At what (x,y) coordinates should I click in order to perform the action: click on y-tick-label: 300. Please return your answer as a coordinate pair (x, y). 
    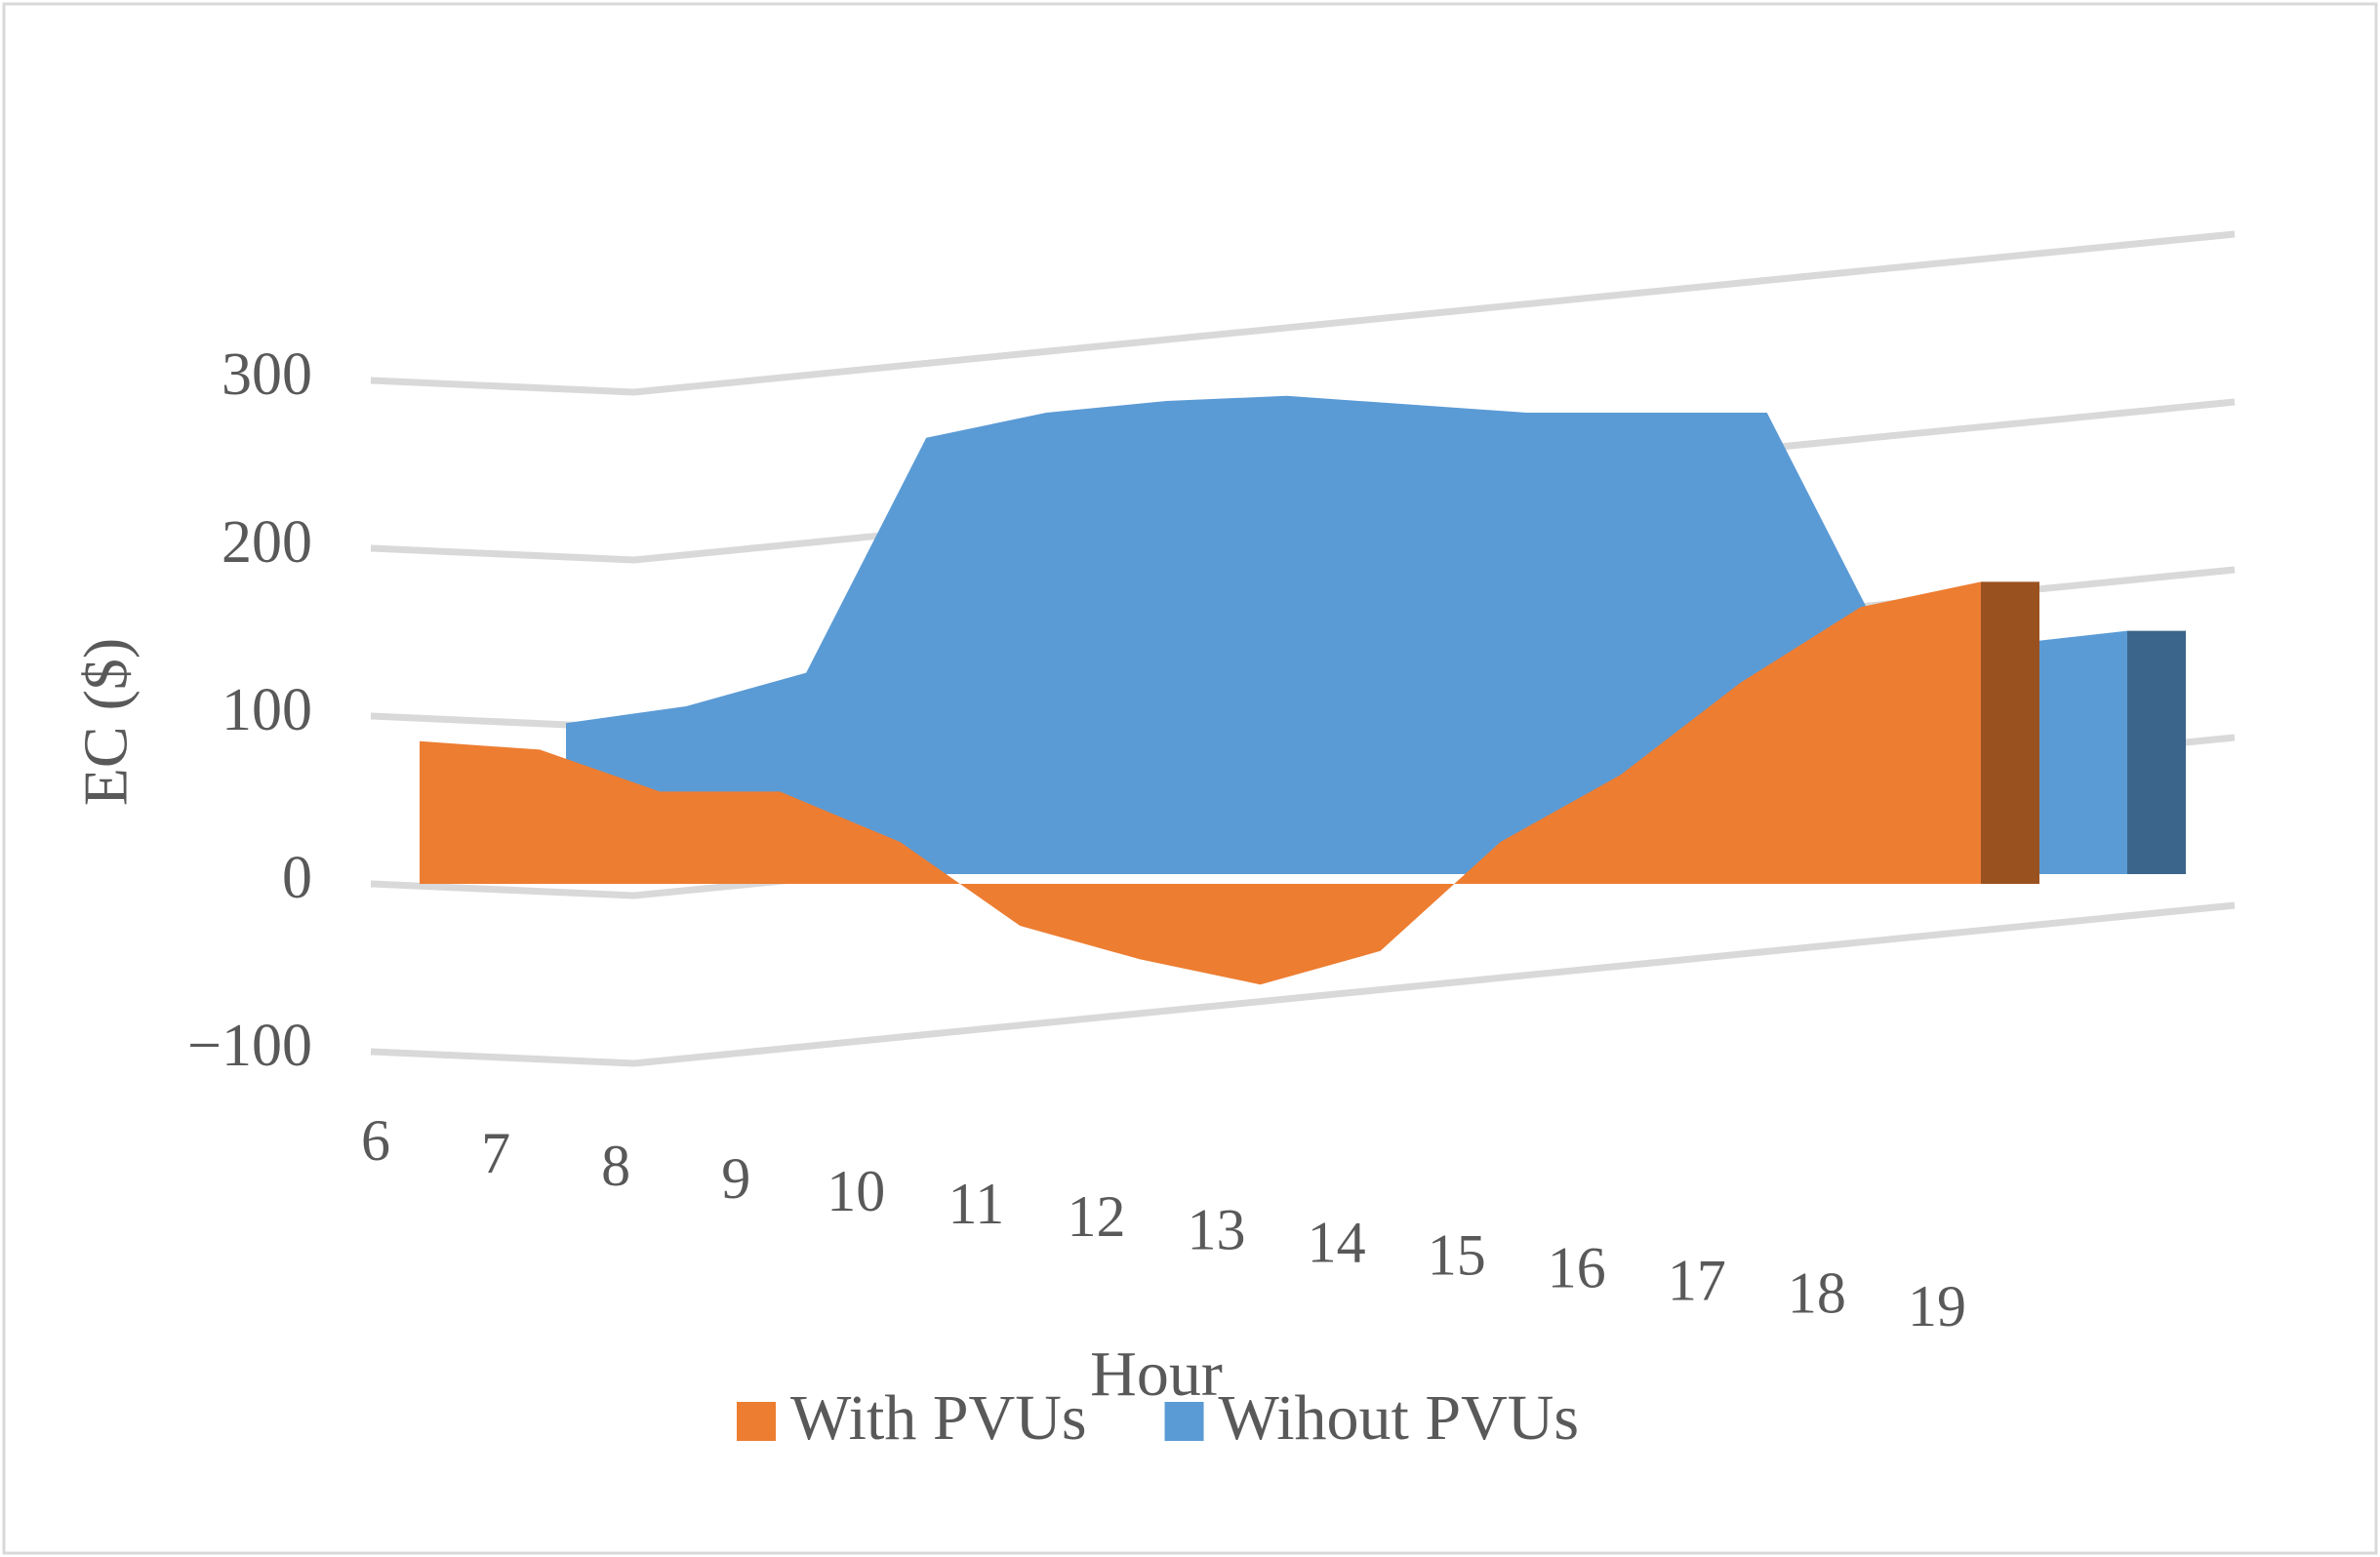
    Looking at the image, I should click on (267, 374).